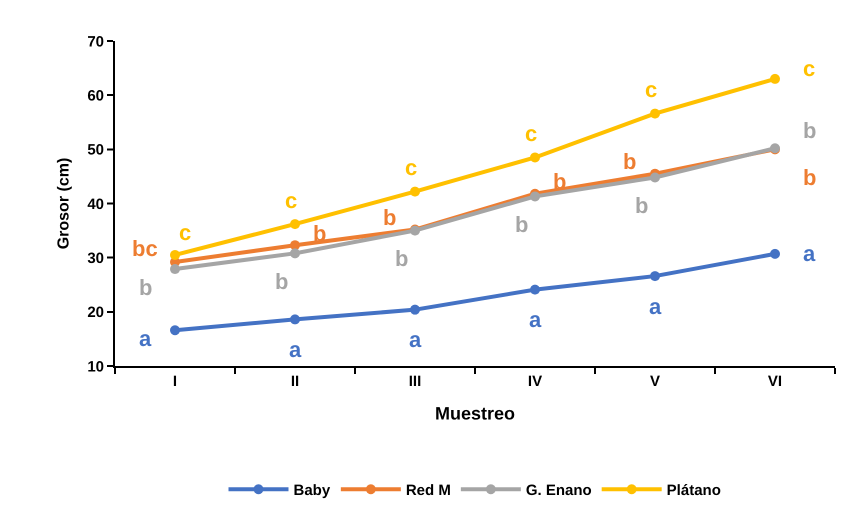 Image resolution: width=850 pixels, height=518 pixels. I want to click on y-tick-label: 20, so click(95, 313).